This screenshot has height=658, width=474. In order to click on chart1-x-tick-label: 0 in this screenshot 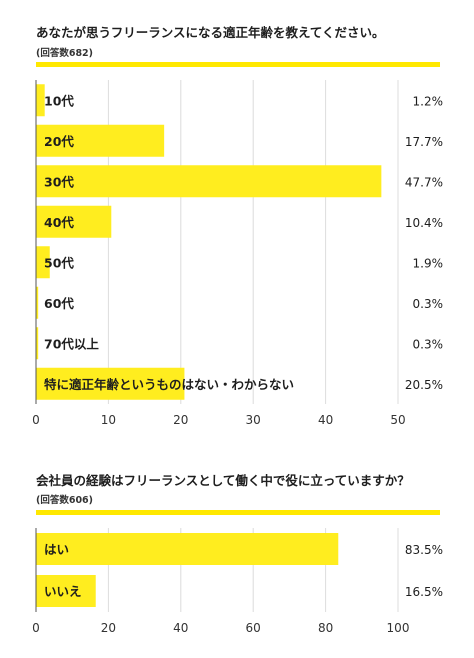, I will do `click(36, 420)`.